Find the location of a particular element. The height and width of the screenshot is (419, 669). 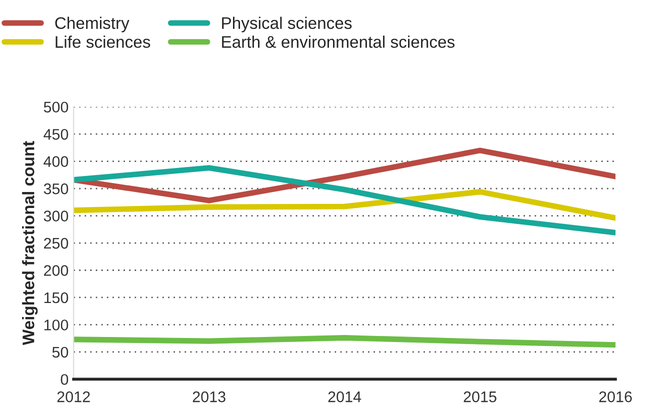

y-tick-label: 0 is located at coordinates (64, 379).